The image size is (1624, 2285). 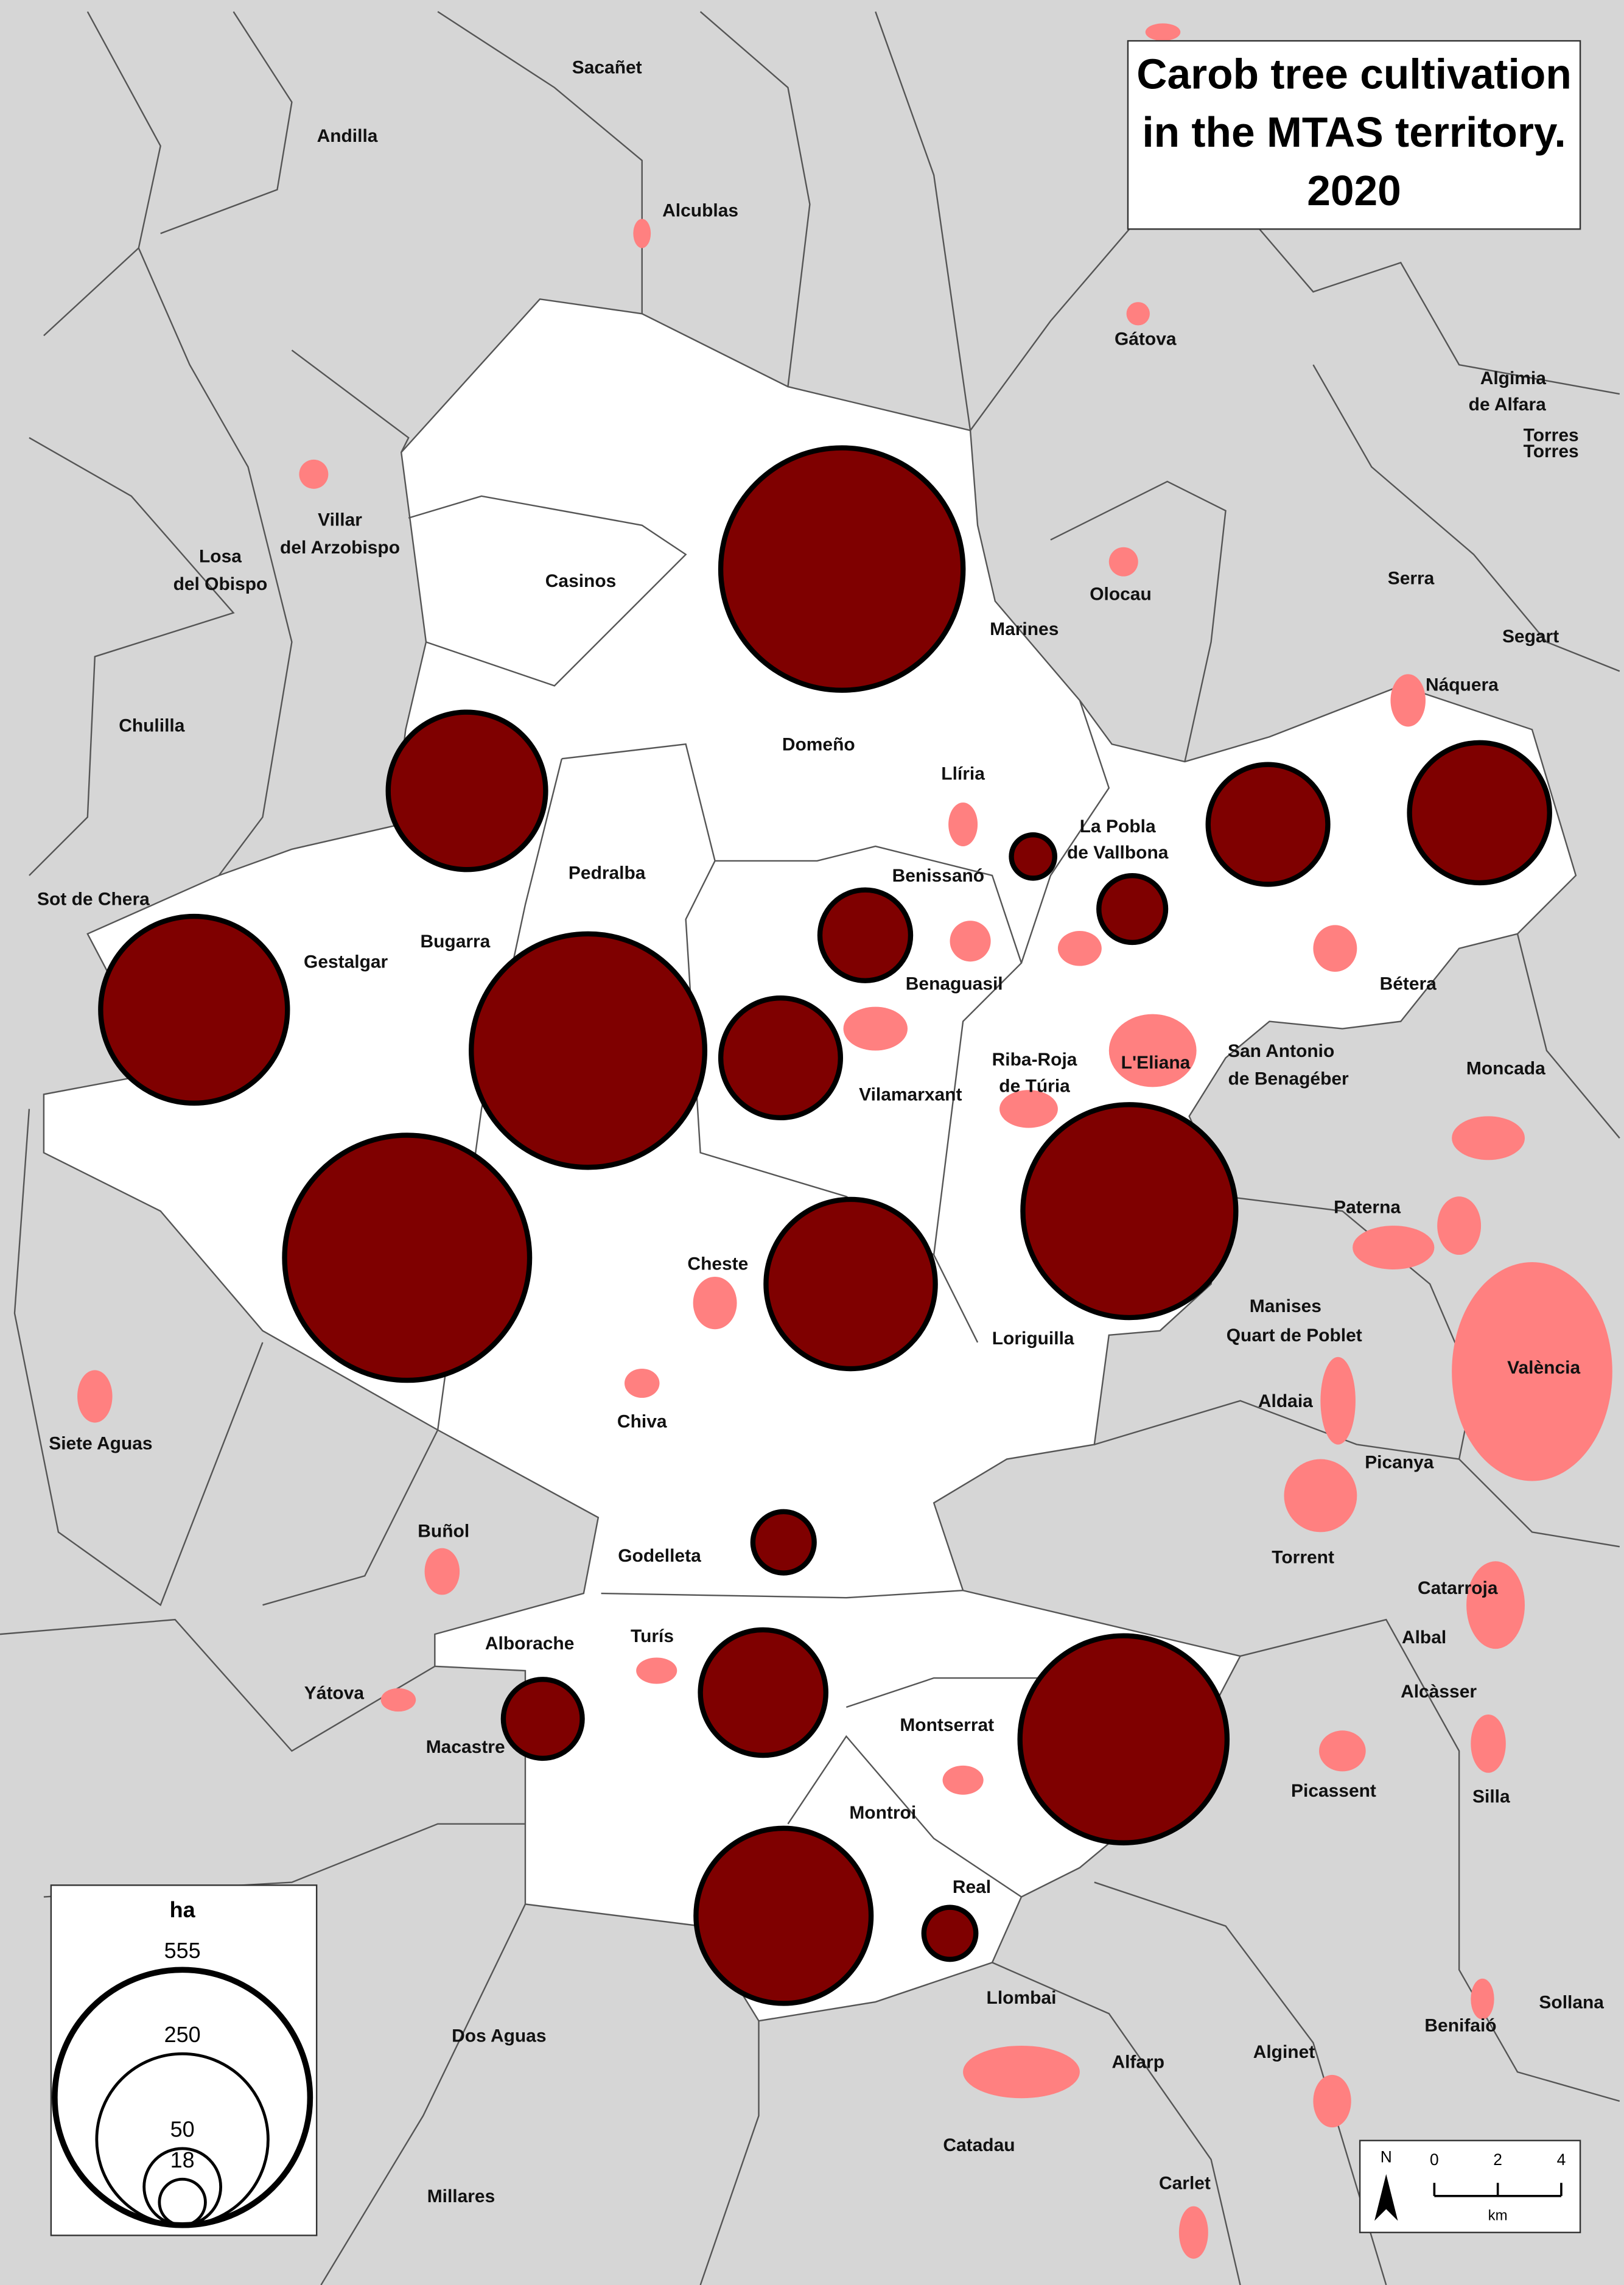 What do you see at coordinates (1121, 594) in the screenshot?
I see `place-label: Olocau` at bounding box center [1121, 594].